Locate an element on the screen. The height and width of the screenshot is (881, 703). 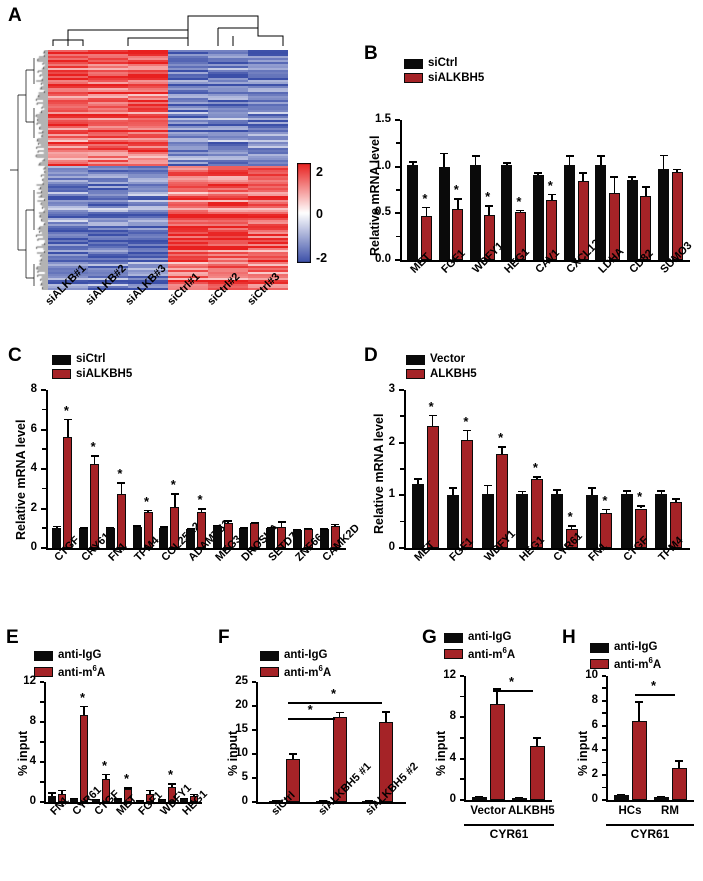
y-axis-label: % input is located at coordinates (583, 753).